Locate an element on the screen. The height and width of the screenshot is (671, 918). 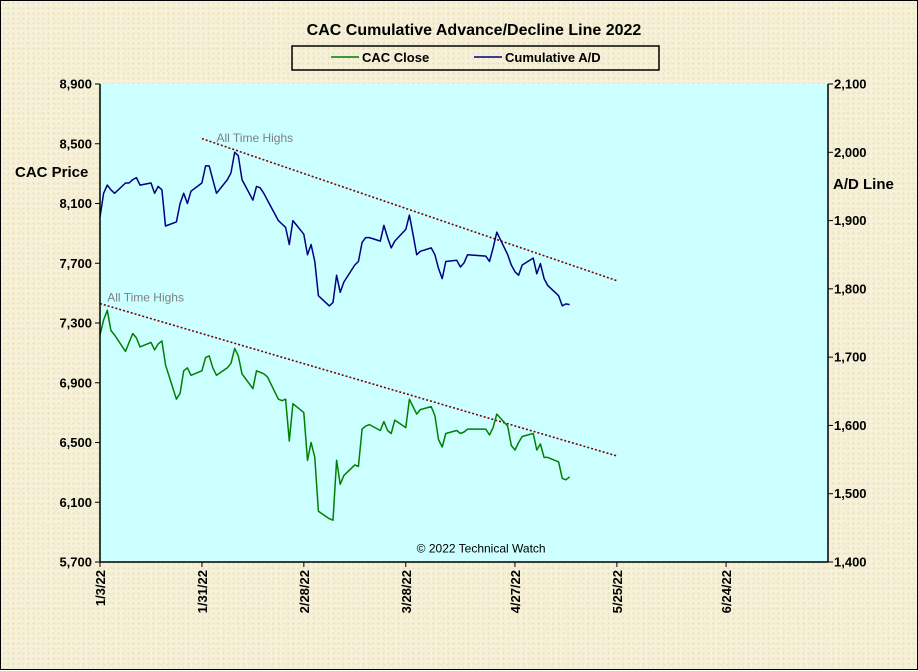
y-left-tick-label: 5,700 is located at coordinates (75, 562).